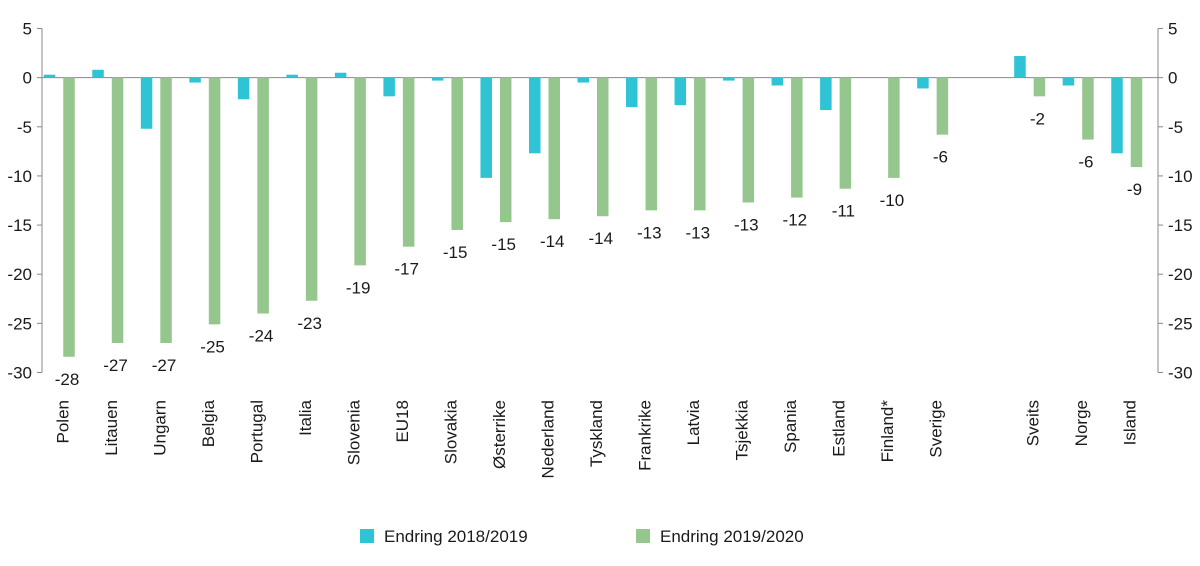 The height and width of the screenshot is (566, 1200). Describe the element at coordinates (1037, 118) in the screenshot. I see `data-label-2019-2020: -2` at that location.